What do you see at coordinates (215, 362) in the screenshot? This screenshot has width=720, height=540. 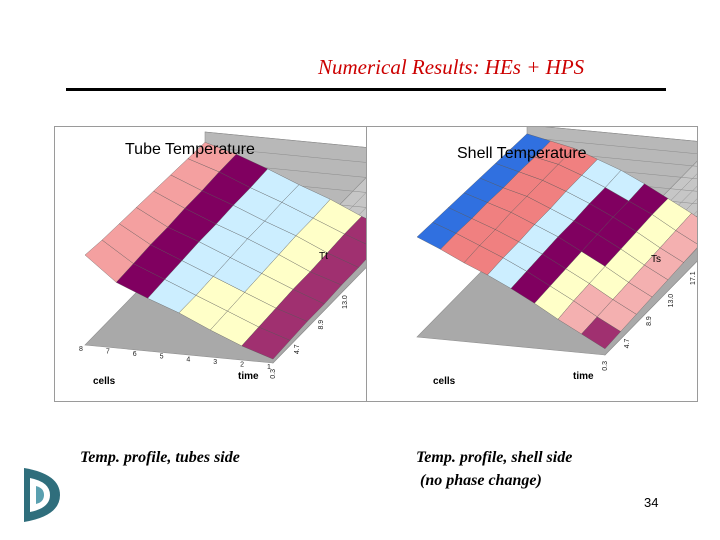 I see `y-tick-label: 3` at bounding box center [215, 362].